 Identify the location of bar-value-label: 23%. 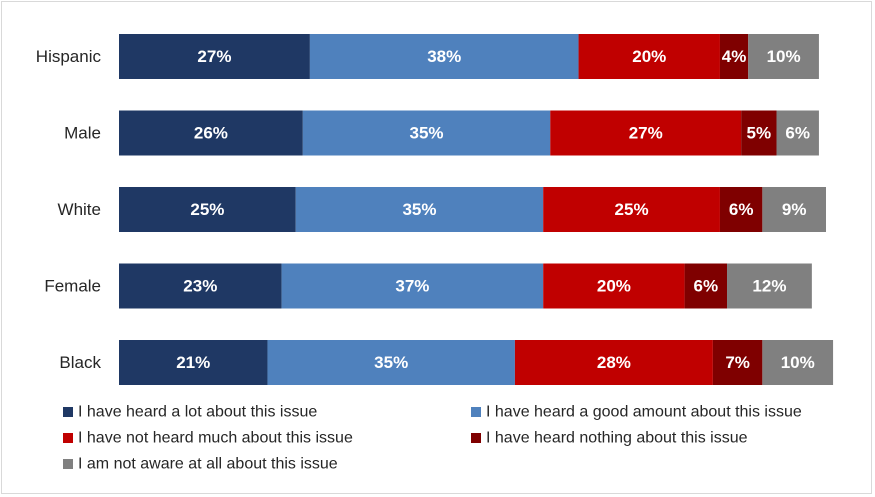
(200, 286).